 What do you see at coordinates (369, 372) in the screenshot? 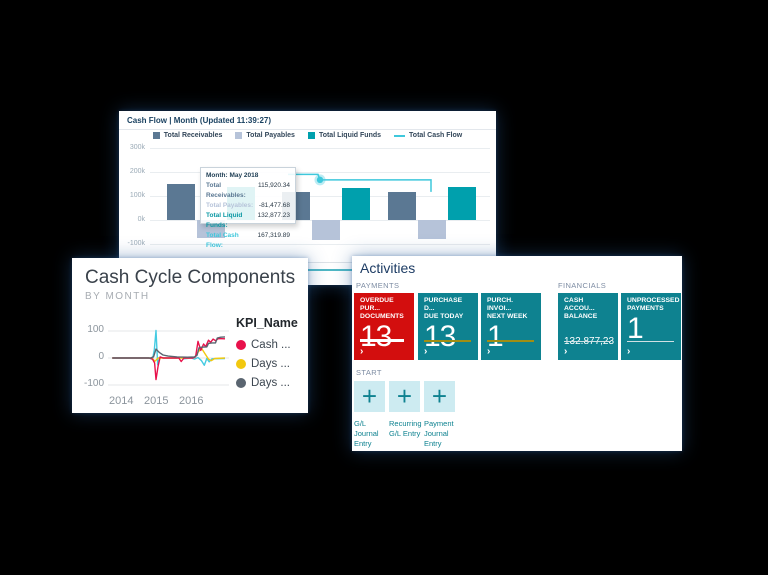
I see `section-label-start: START` at bounding box center [369, 372].